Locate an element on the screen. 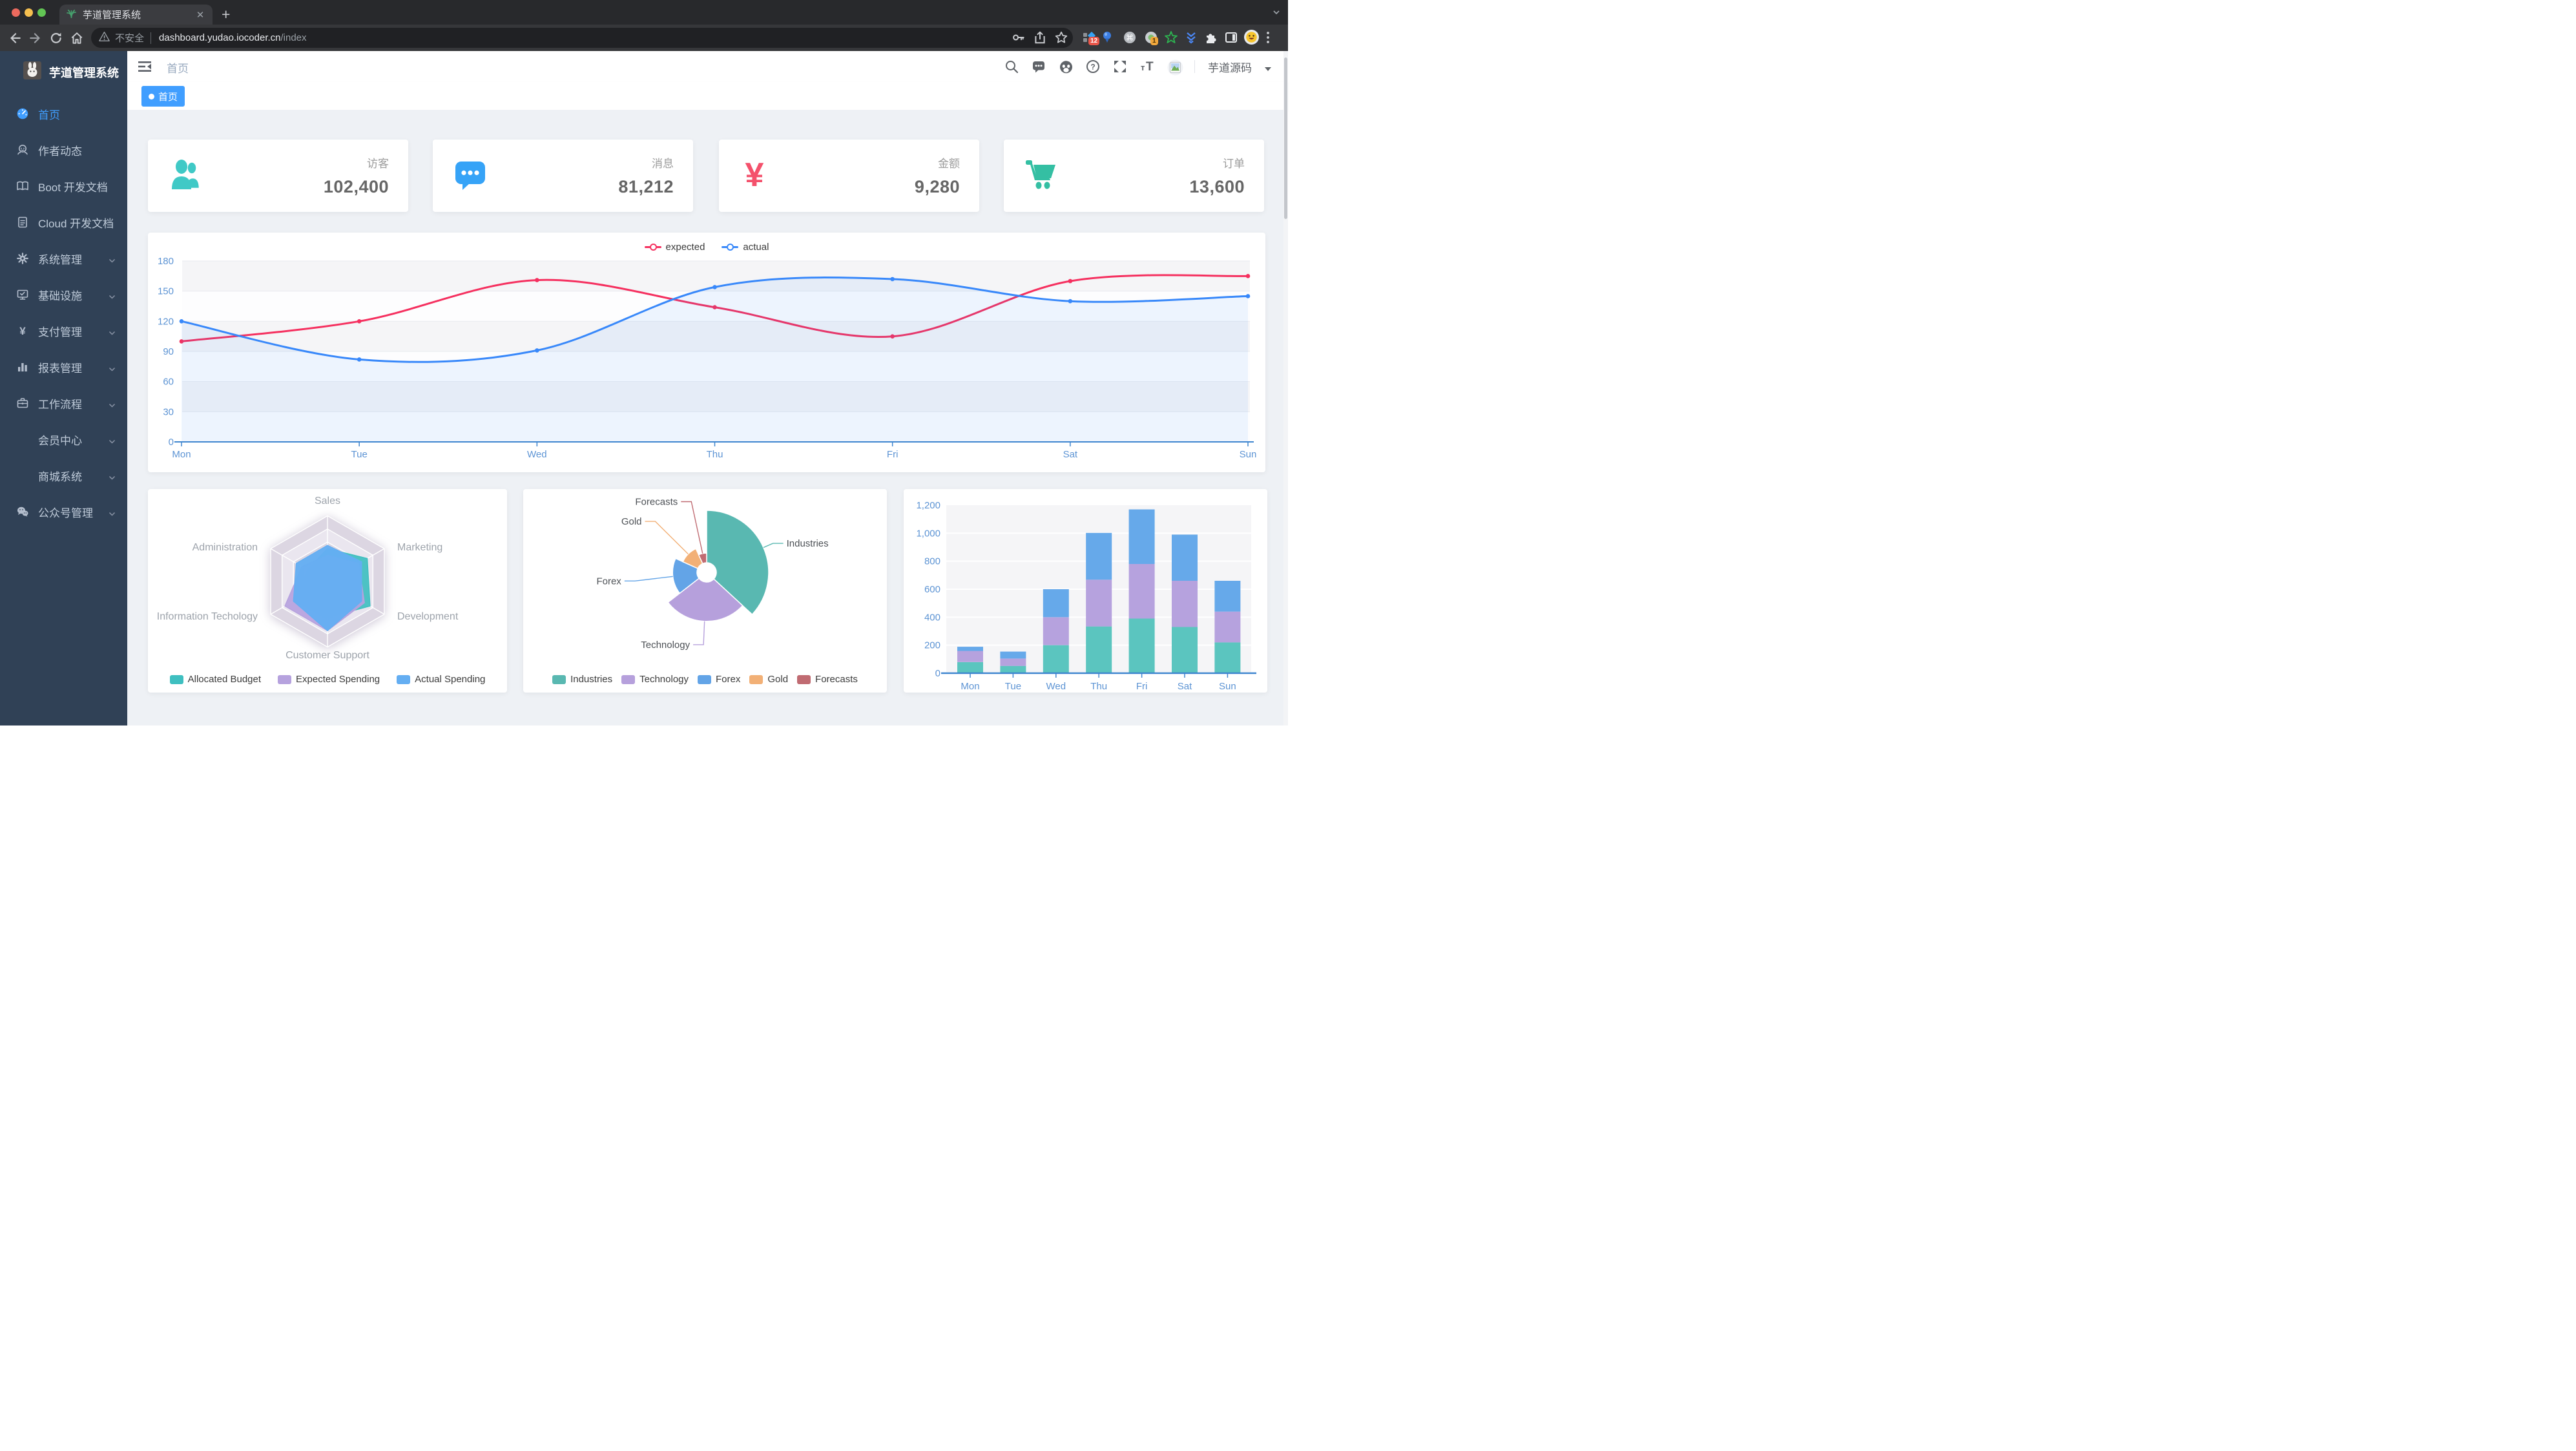 The height and width of the screenshot is (1451, 2576). stat-card-4: 订单 13,600 is located at coordinates (1134, 176).